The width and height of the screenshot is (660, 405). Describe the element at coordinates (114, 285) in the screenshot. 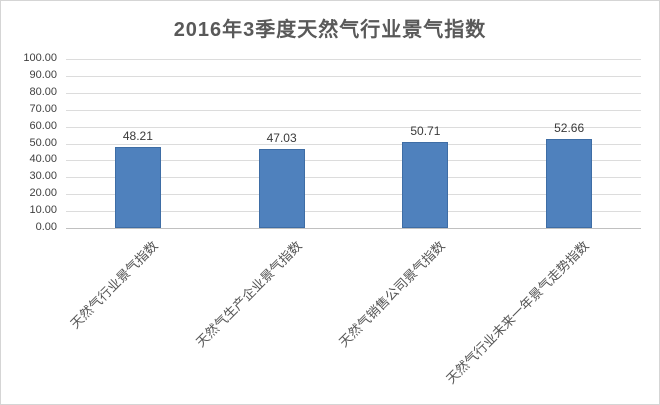

I see `x-axis-category-label: 天然气行业景气指数` at that location.